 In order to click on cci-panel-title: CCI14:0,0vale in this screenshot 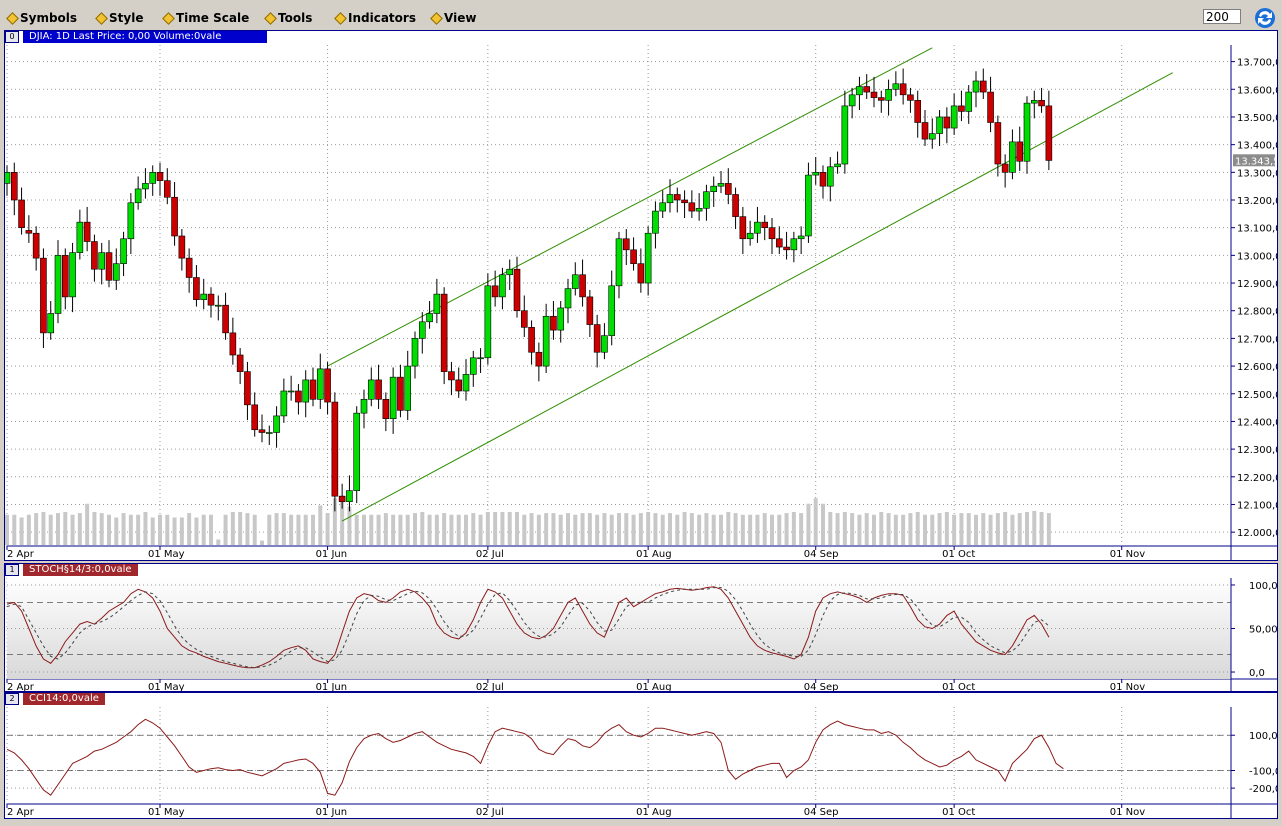, I will do `click(64, 699)`.